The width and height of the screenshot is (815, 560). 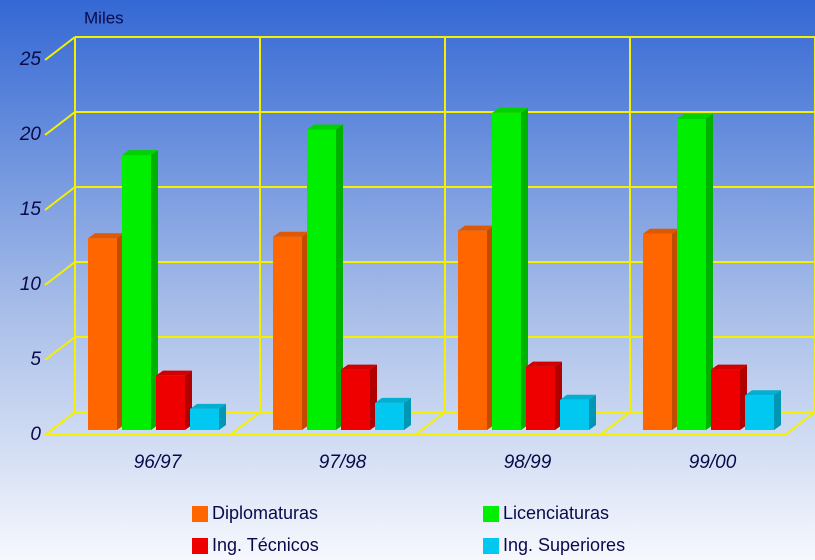 I want to click on legend-label: Ing. Superiores, so click(x=564, y=545).